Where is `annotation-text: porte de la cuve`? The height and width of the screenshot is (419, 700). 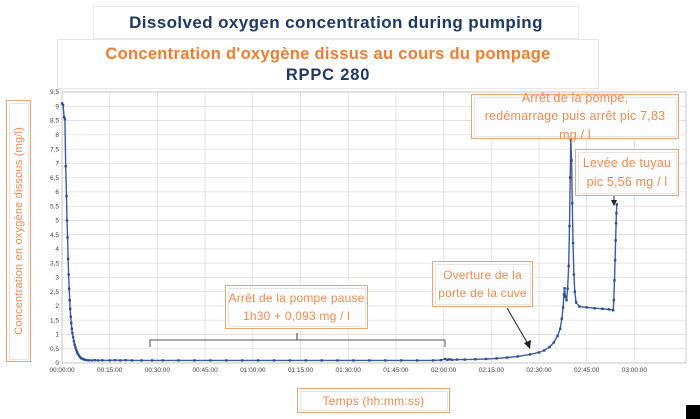 annotation-text: porte de la cuve is located at coordinates (482, 293).